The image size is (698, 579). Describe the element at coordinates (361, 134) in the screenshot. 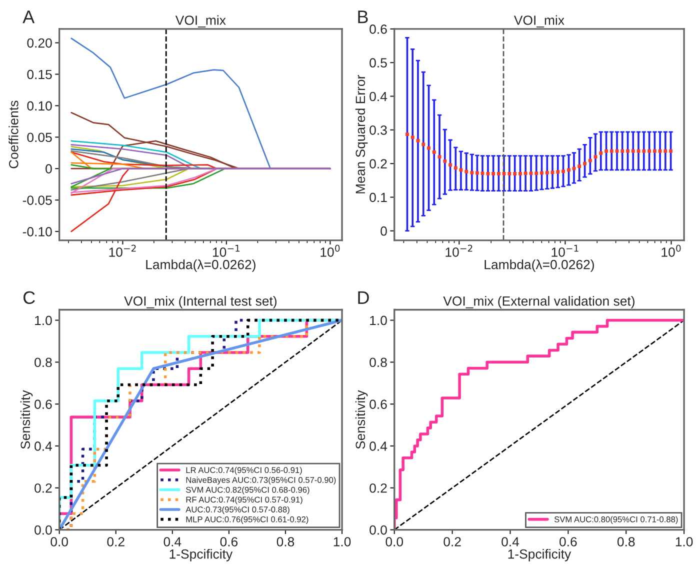

I see `y-axis-title: Mean Squared Error` at that location.